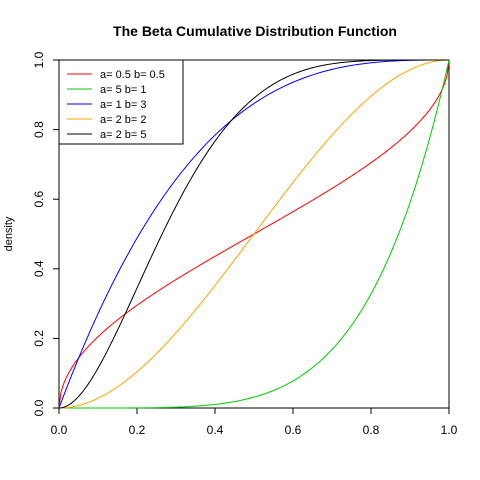  What do you see at coordinates (137, 430) in the screenshot?
I see `x-tick-label-1: 0.2` at bounding box center [137, 430].